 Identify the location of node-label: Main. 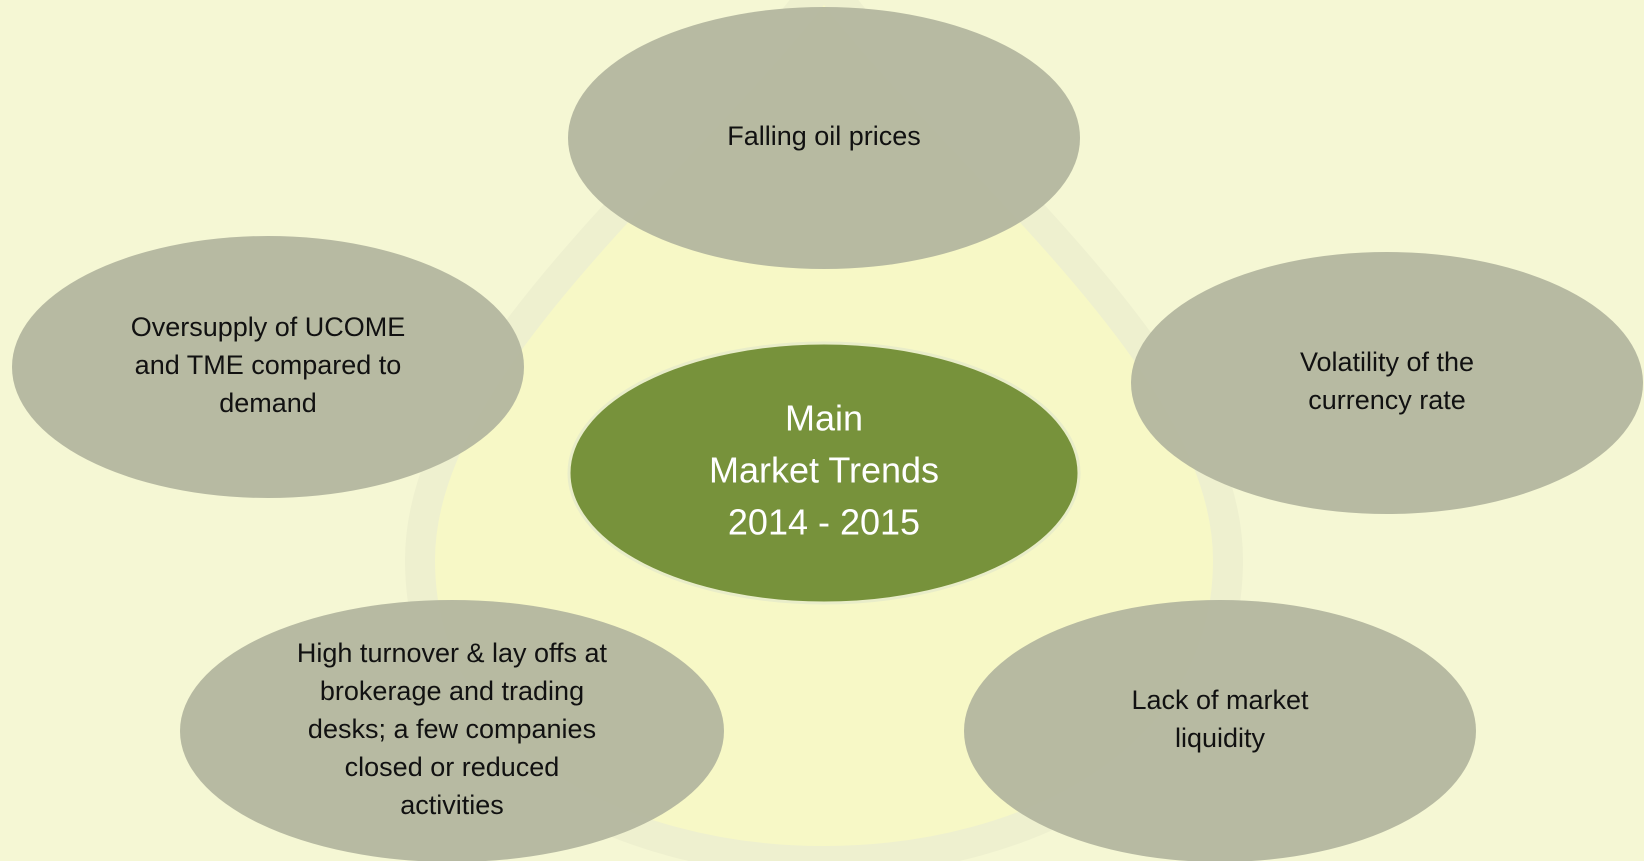
(824, 418).